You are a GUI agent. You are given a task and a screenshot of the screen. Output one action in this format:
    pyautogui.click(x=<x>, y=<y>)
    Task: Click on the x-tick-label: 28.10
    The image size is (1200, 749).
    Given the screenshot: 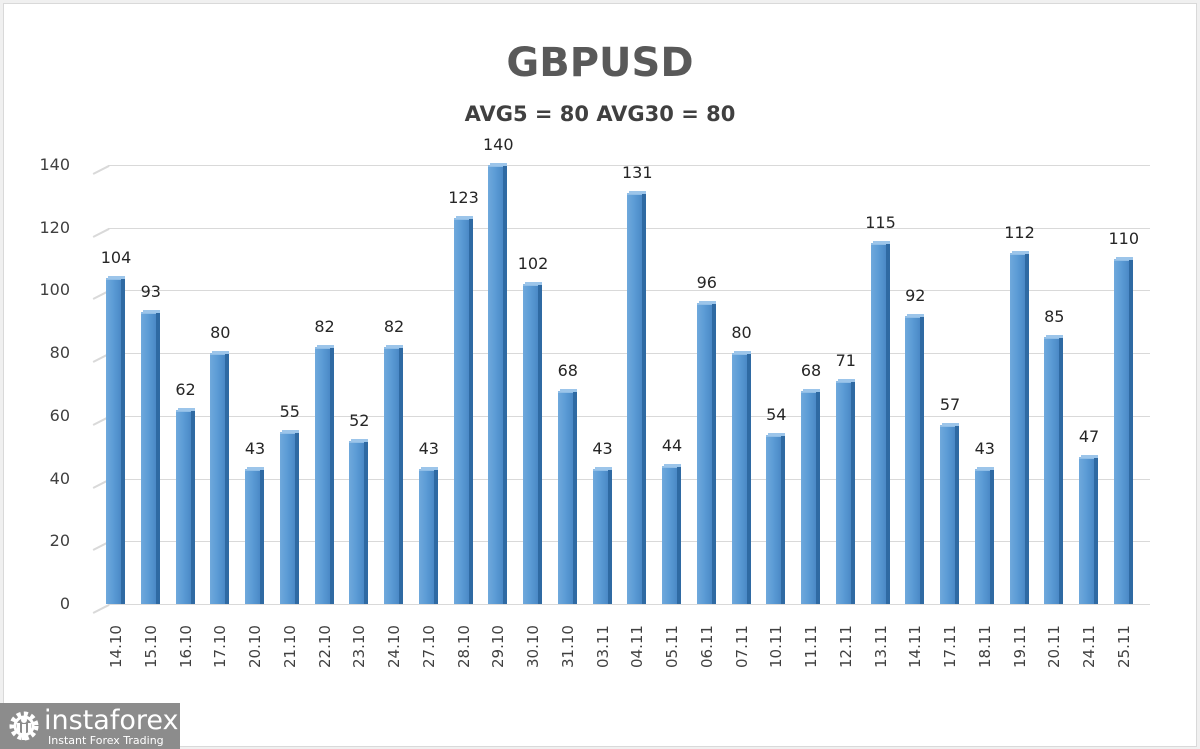 What is the action you would take?
    pyautogui.click(x=463, y=646)
    